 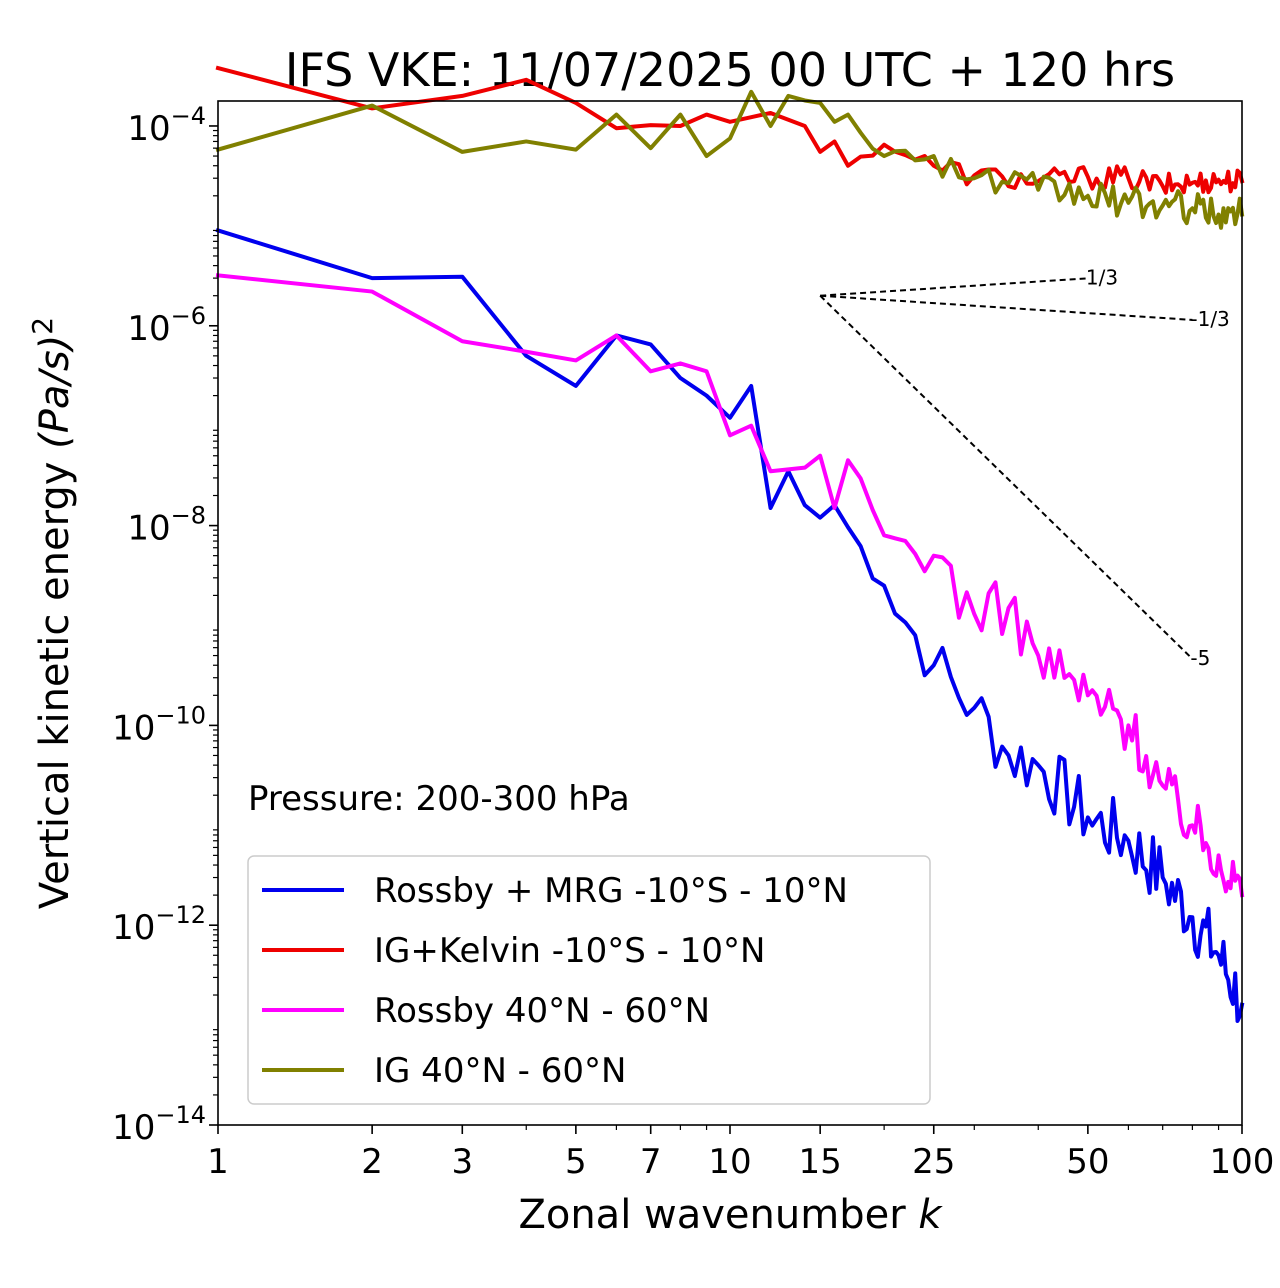 I want to click on legend-label-3: Rossby 40°N - 60°N, so click(x=542, y=1011).